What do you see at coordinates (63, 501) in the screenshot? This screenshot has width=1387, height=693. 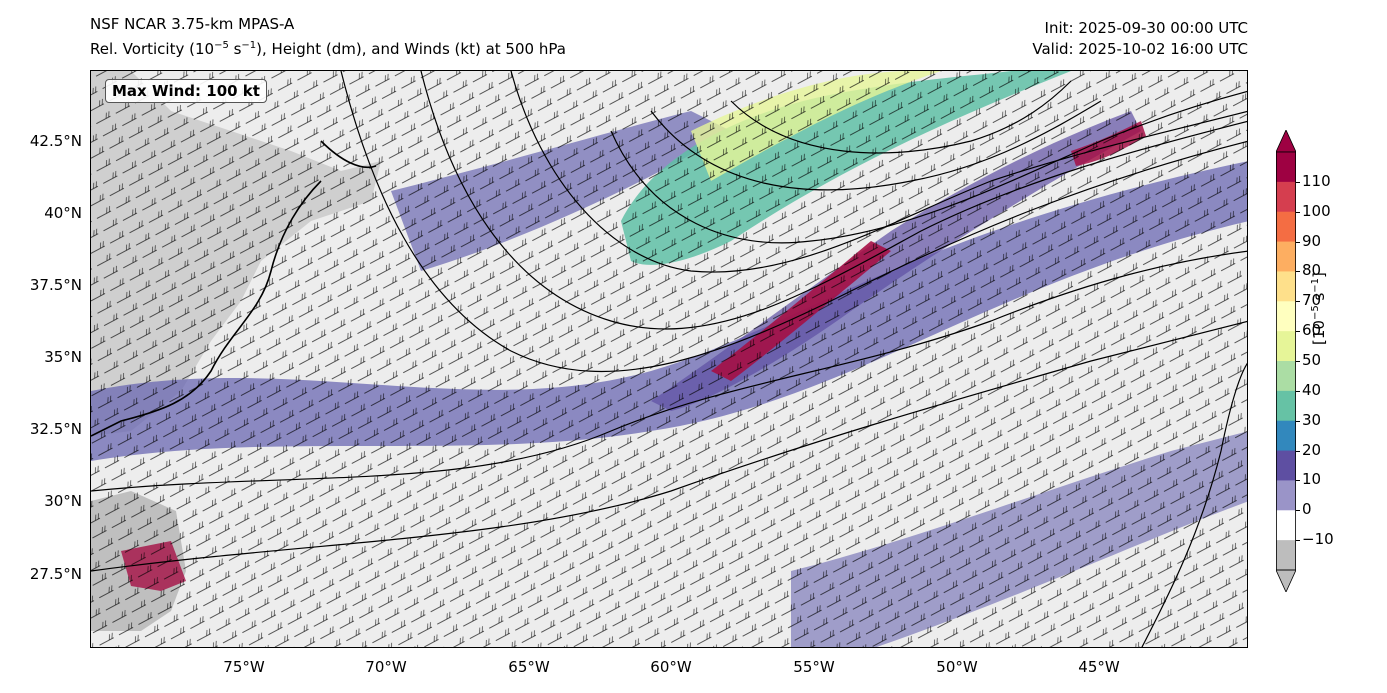 I see `lat-tick-label: 30°N` at bounding box center [63, 501].